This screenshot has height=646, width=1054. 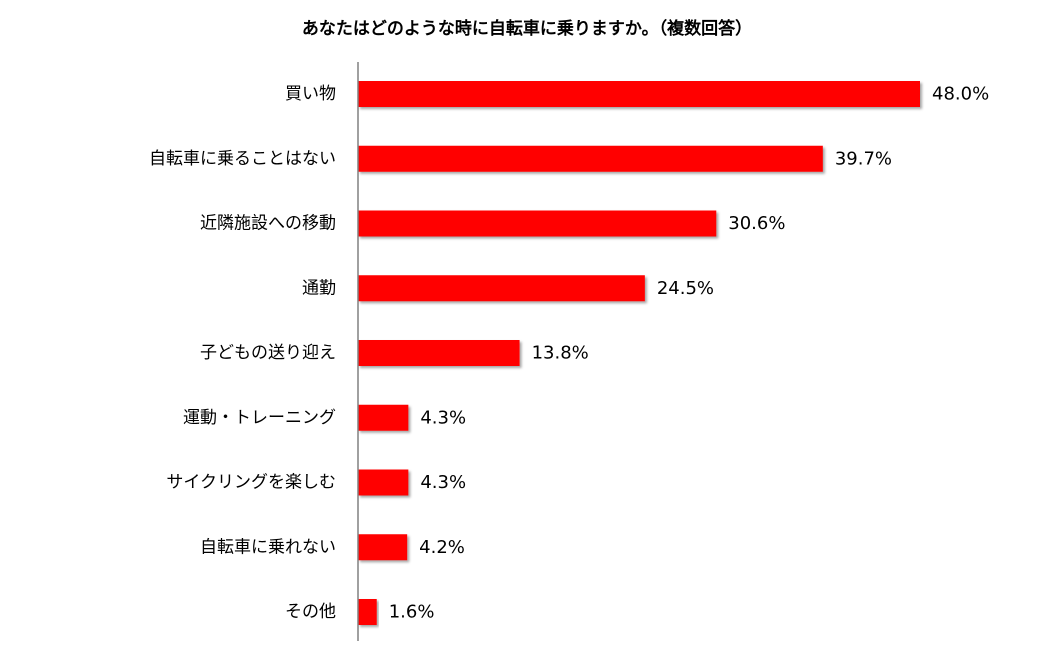 What do you see at coordinates (242, 159) in the screenshot?
I see `category-label: 自転車に乗ることはない` at bounding box center [242, 159].